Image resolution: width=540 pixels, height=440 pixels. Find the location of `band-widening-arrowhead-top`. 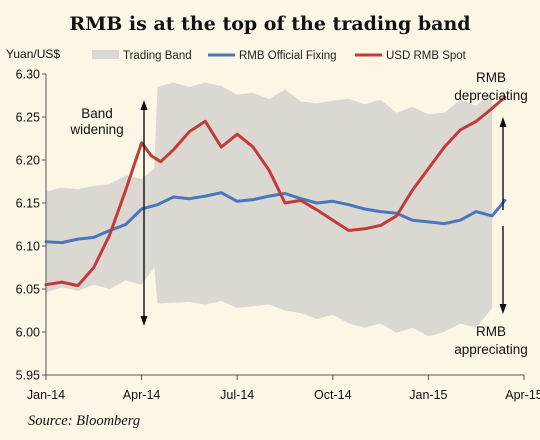

band-widening-arrowhead-top is located at coordinates (144, 105).